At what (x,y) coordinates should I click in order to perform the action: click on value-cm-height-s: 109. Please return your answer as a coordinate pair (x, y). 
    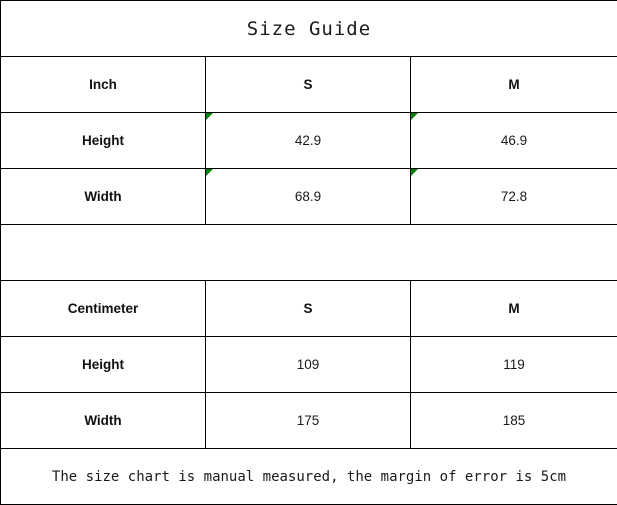
    Looking at the image, I should click on (308, 364).